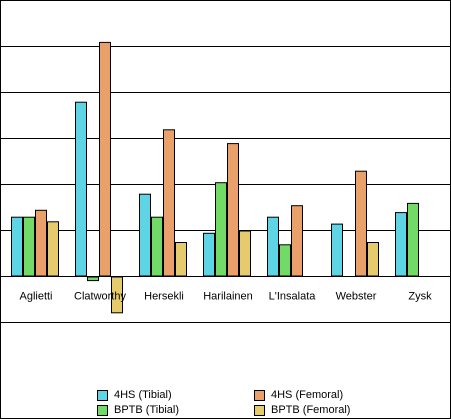 The height and width of the screenshot is (419, 451). What do you see at coordinates (293, 297) in the screenshot?
I see `x-tick-label: L'Insalata` at bounding box center [293, 297].